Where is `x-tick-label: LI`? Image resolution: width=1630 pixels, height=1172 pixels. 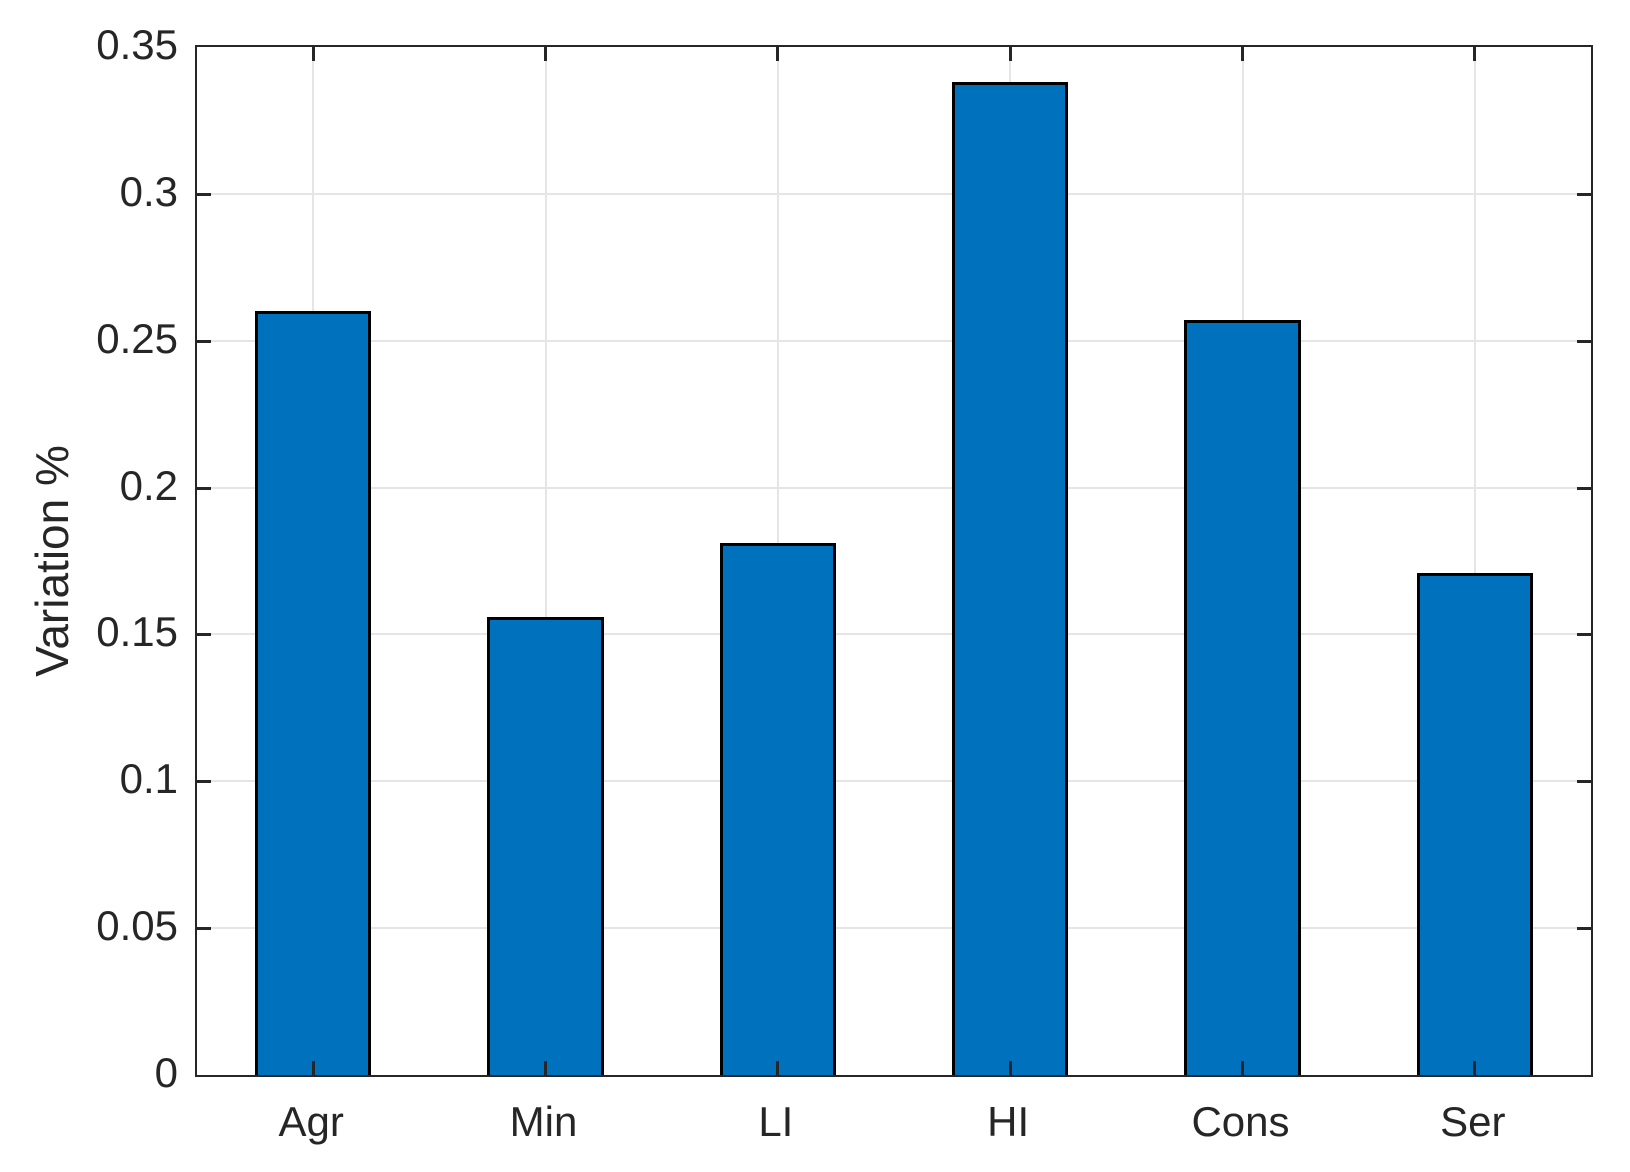
x-tick-label: LI is located at coordinates (776, 1121).